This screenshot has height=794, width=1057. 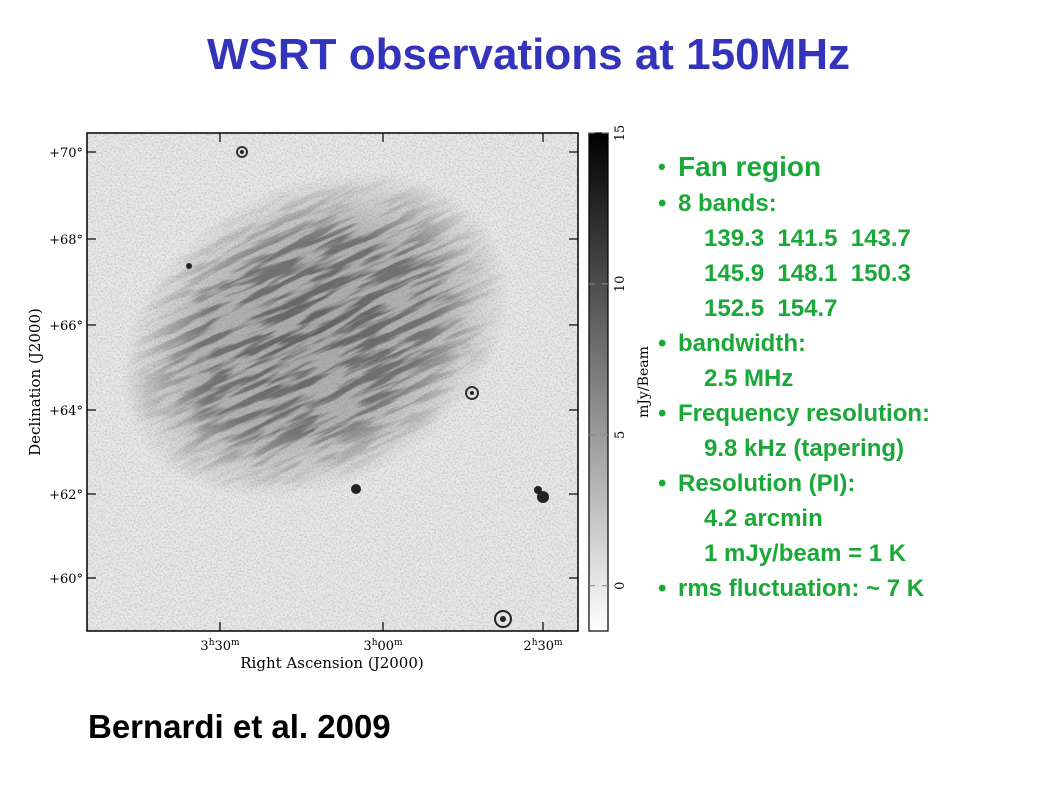 What do you see at coordinates (807, 273) in the screenshot?
I see `bullet-subline: 145.9 148.1 150.3` at bounding box center [807, 273].